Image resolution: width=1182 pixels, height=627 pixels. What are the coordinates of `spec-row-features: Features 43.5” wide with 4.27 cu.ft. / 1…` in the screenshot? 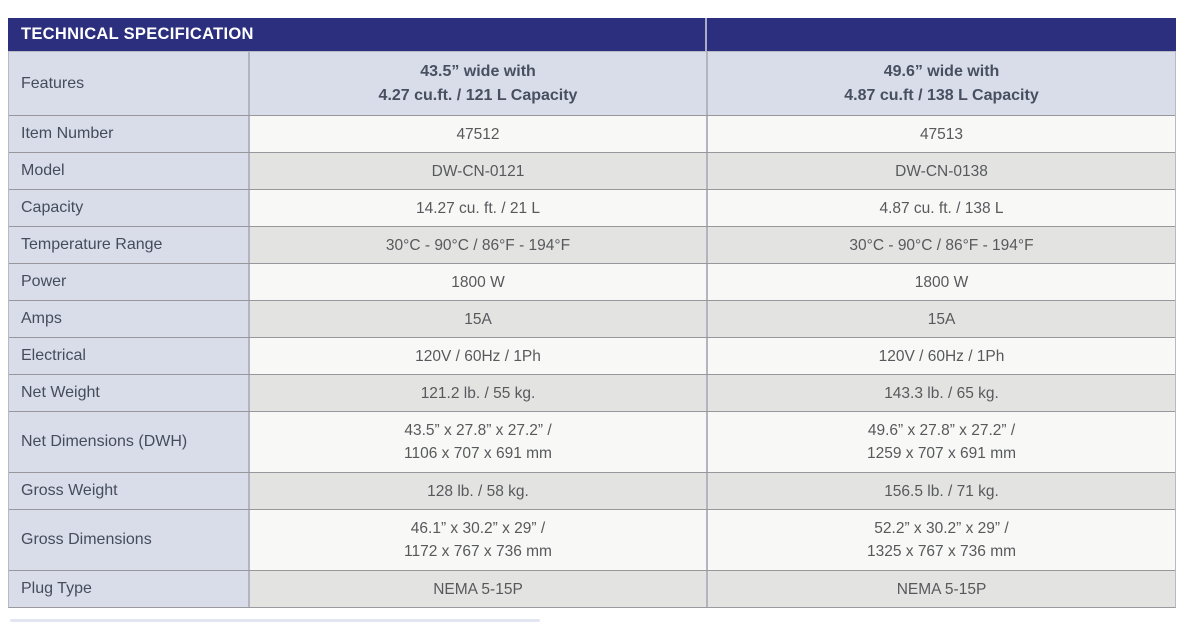 It's located at (592, 83).